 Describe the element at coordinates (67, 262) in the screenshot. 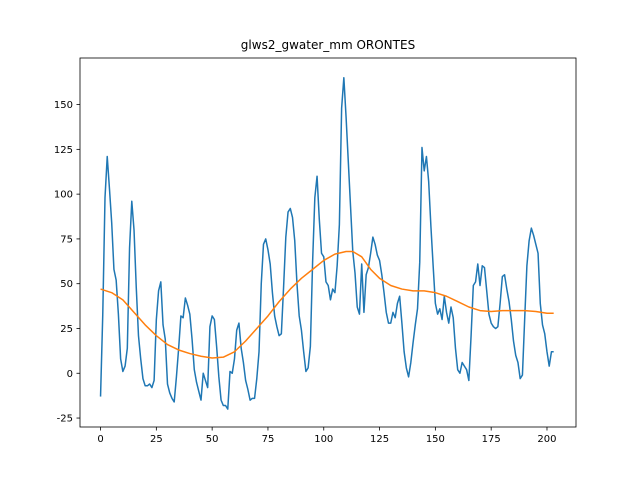

I see `y-axis-ticks: -25 0 25 50 75 100 125 150` at that location.